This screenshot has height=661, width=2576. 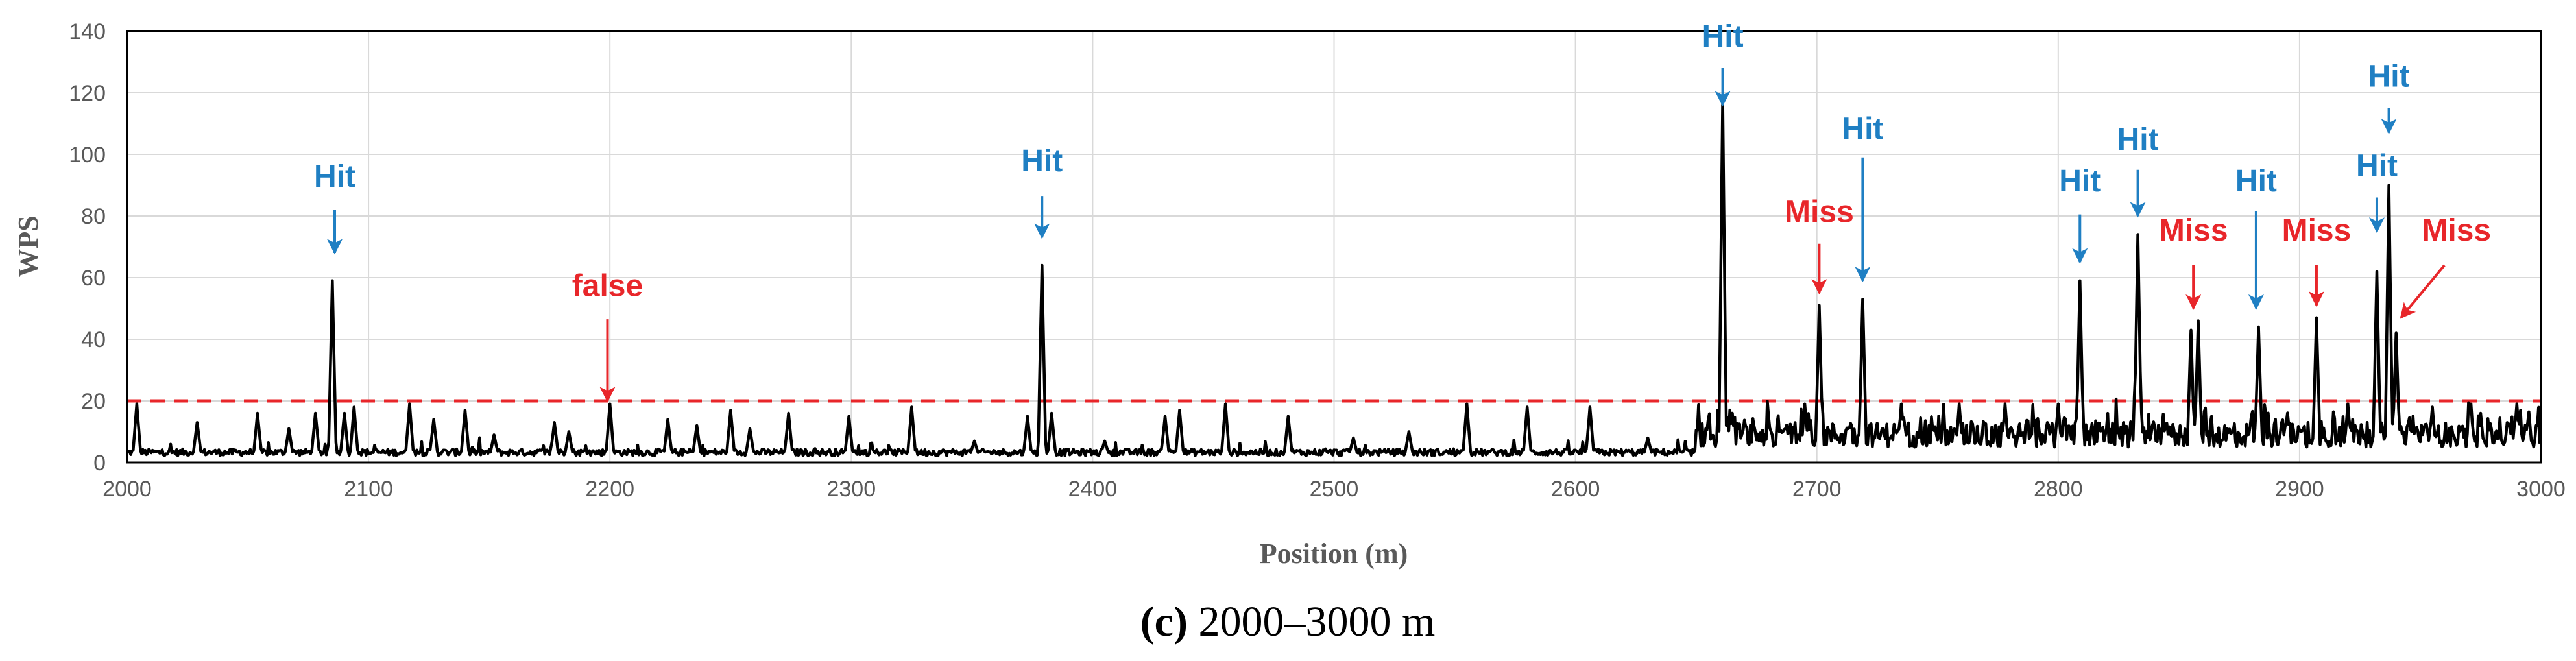 I want to click on y-tick-label: 140, so click(x=87, y=31).